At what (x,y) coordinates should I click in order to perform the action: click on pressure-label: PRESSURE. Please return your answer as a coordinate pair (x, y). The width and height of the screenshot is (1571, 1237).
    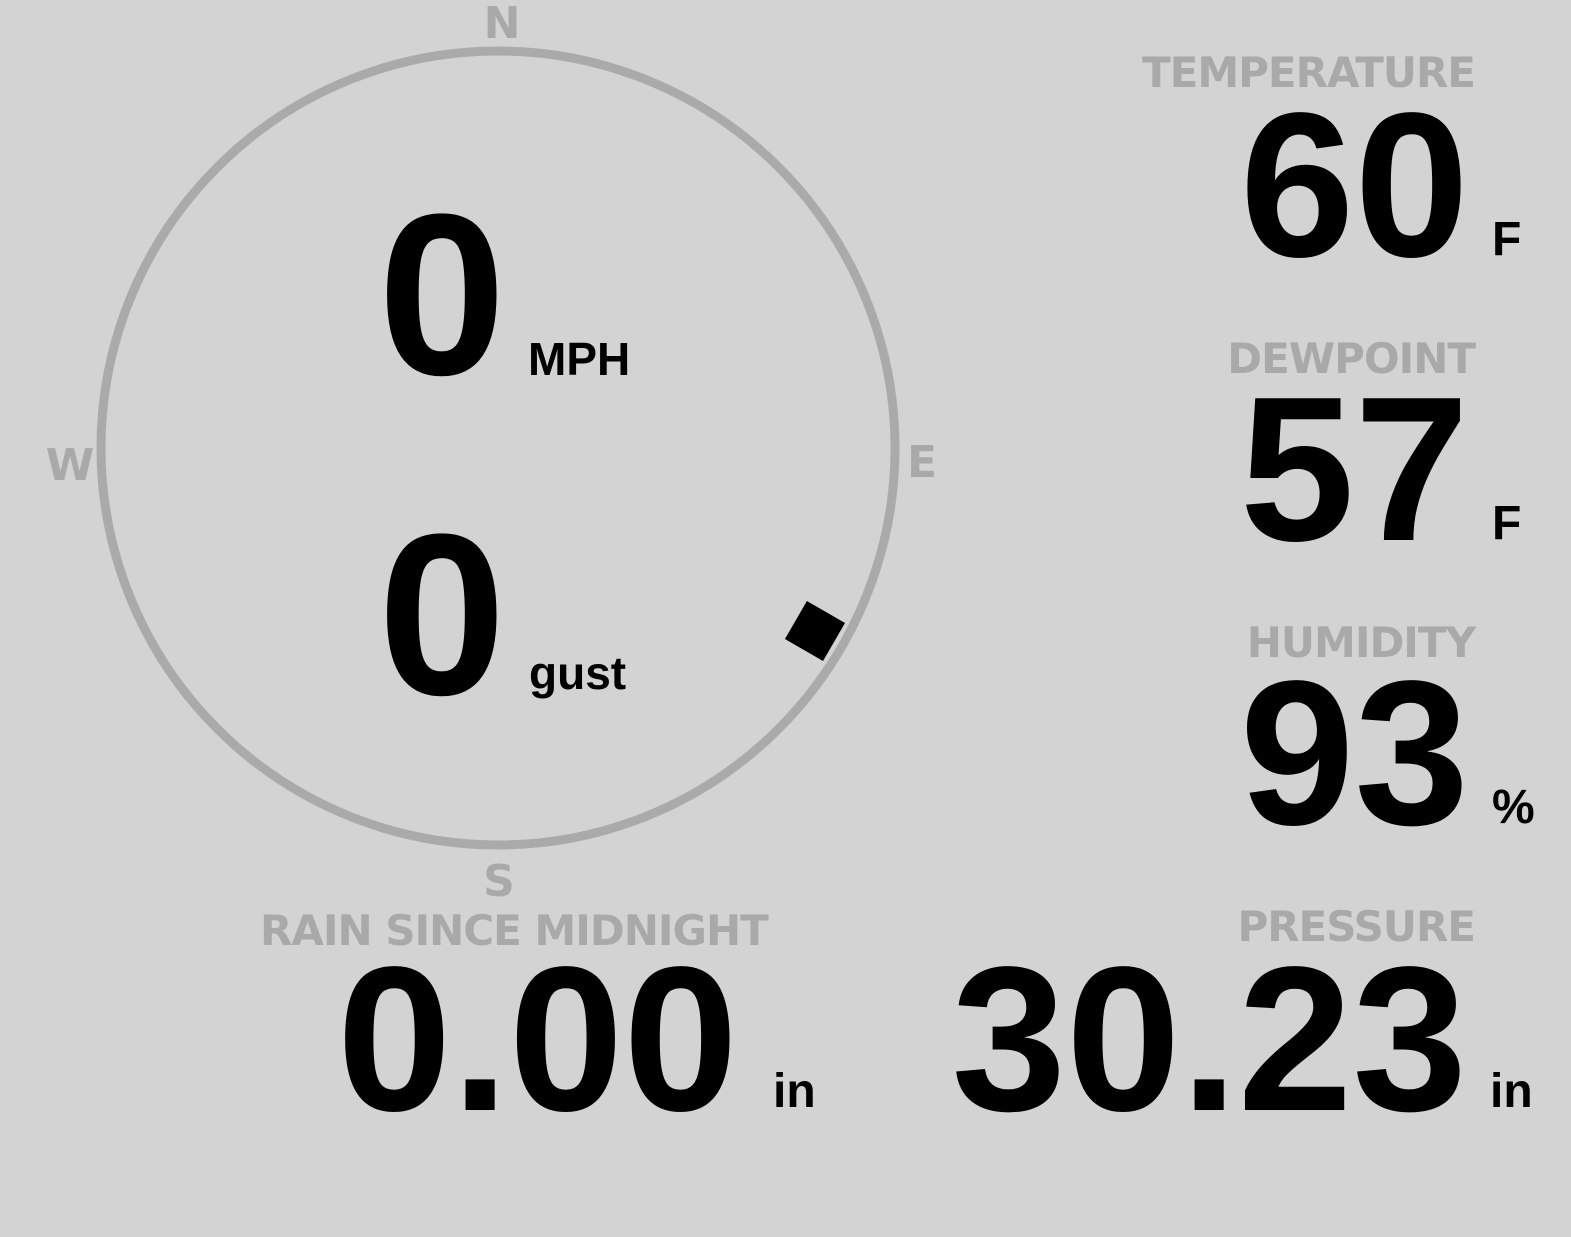
    Looking at the image, I should click on (1356, 926).